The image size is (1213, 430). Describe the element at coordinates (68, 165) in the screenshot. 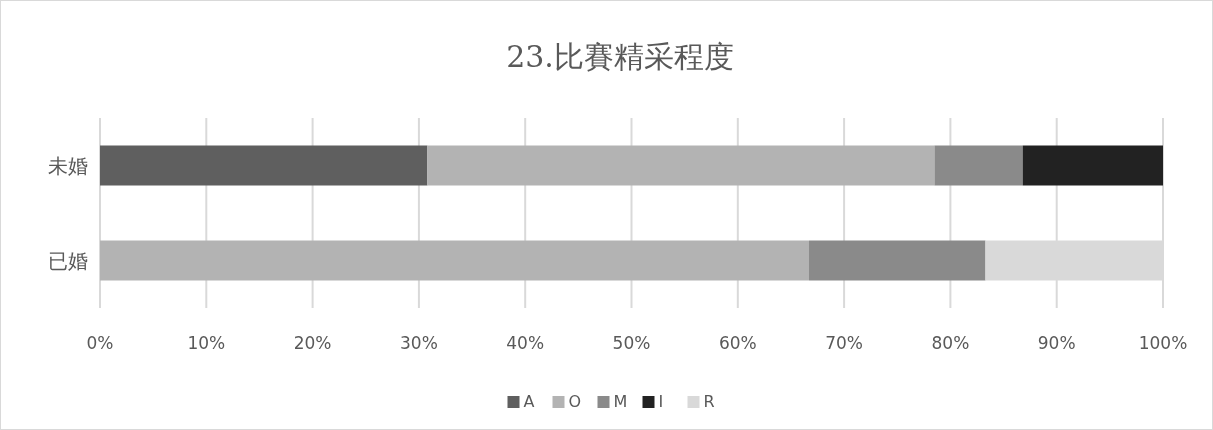

I see `y-tick-label: 未婚` at that location.